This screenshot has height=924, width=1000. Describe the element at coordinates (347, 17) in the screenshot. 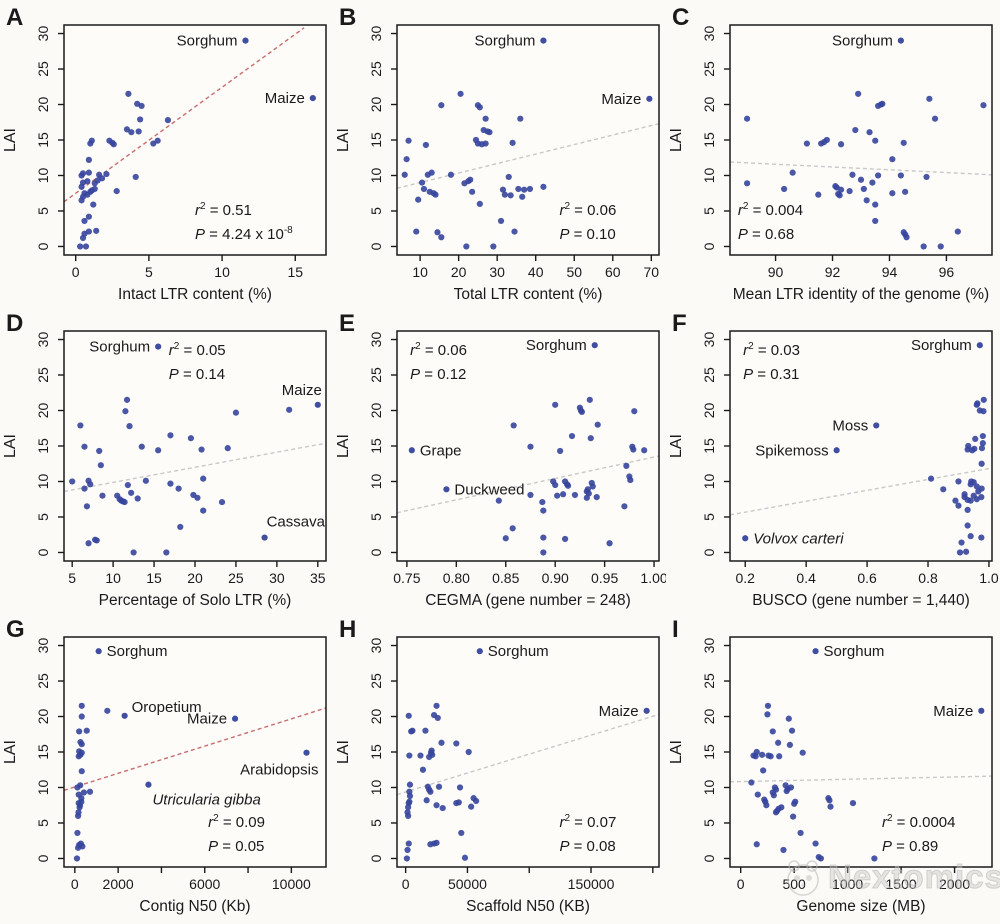

I see `panel-letter: B` at that location.